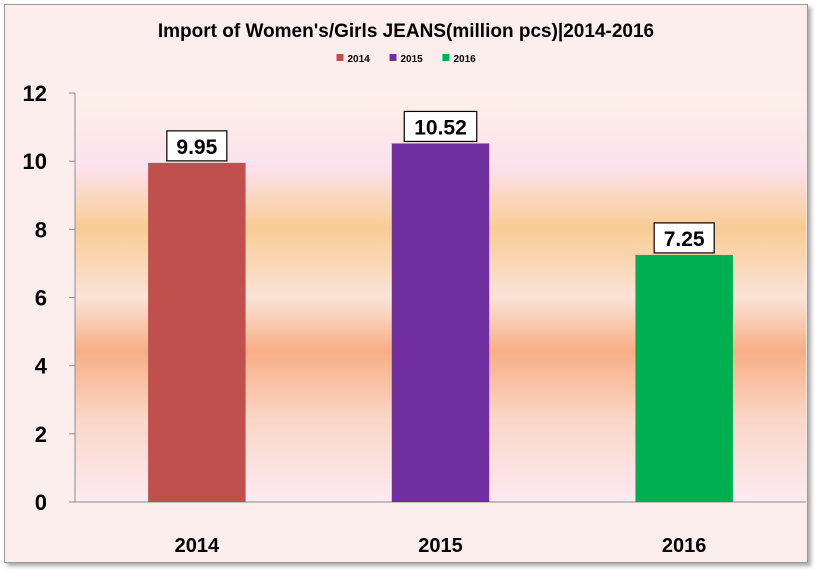 This screenshot has height=573, width=820. What do you see at coordinates (465, 59) in the screenshot?
I see `legend-label-2016: 2016` at bounding box center [465, 59].